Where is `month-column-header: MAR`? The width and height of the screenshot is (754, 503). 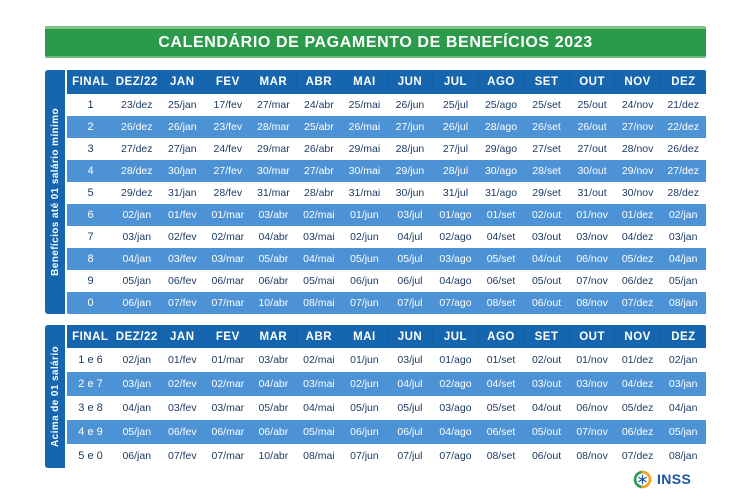
month-column-header: MAR is located at coordinates (273, 336).